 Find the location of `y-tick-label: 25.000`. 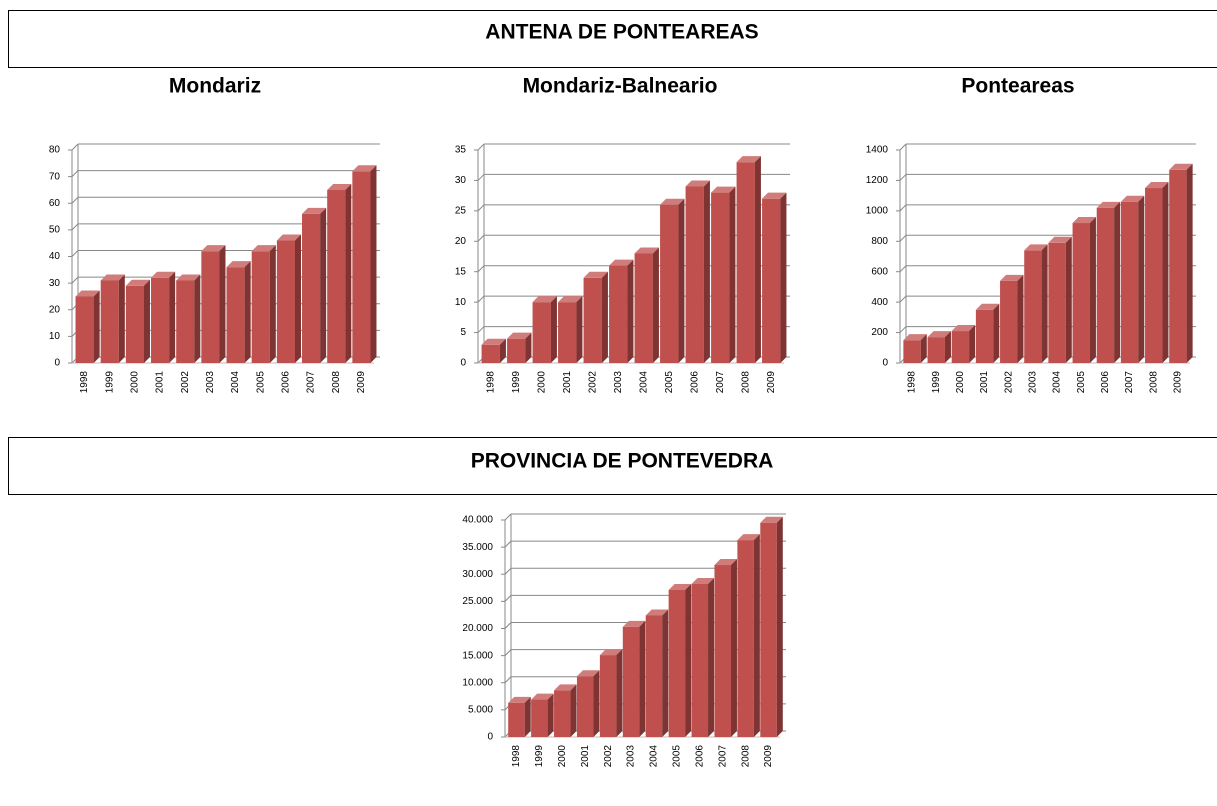

y-tick-label: 25.000 is located at coordinates (477, 601).